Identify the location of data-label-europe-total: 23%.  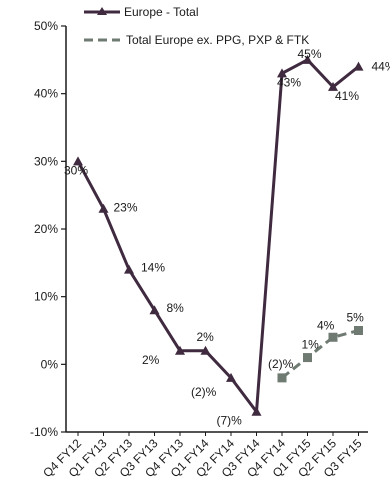
(126, 208).